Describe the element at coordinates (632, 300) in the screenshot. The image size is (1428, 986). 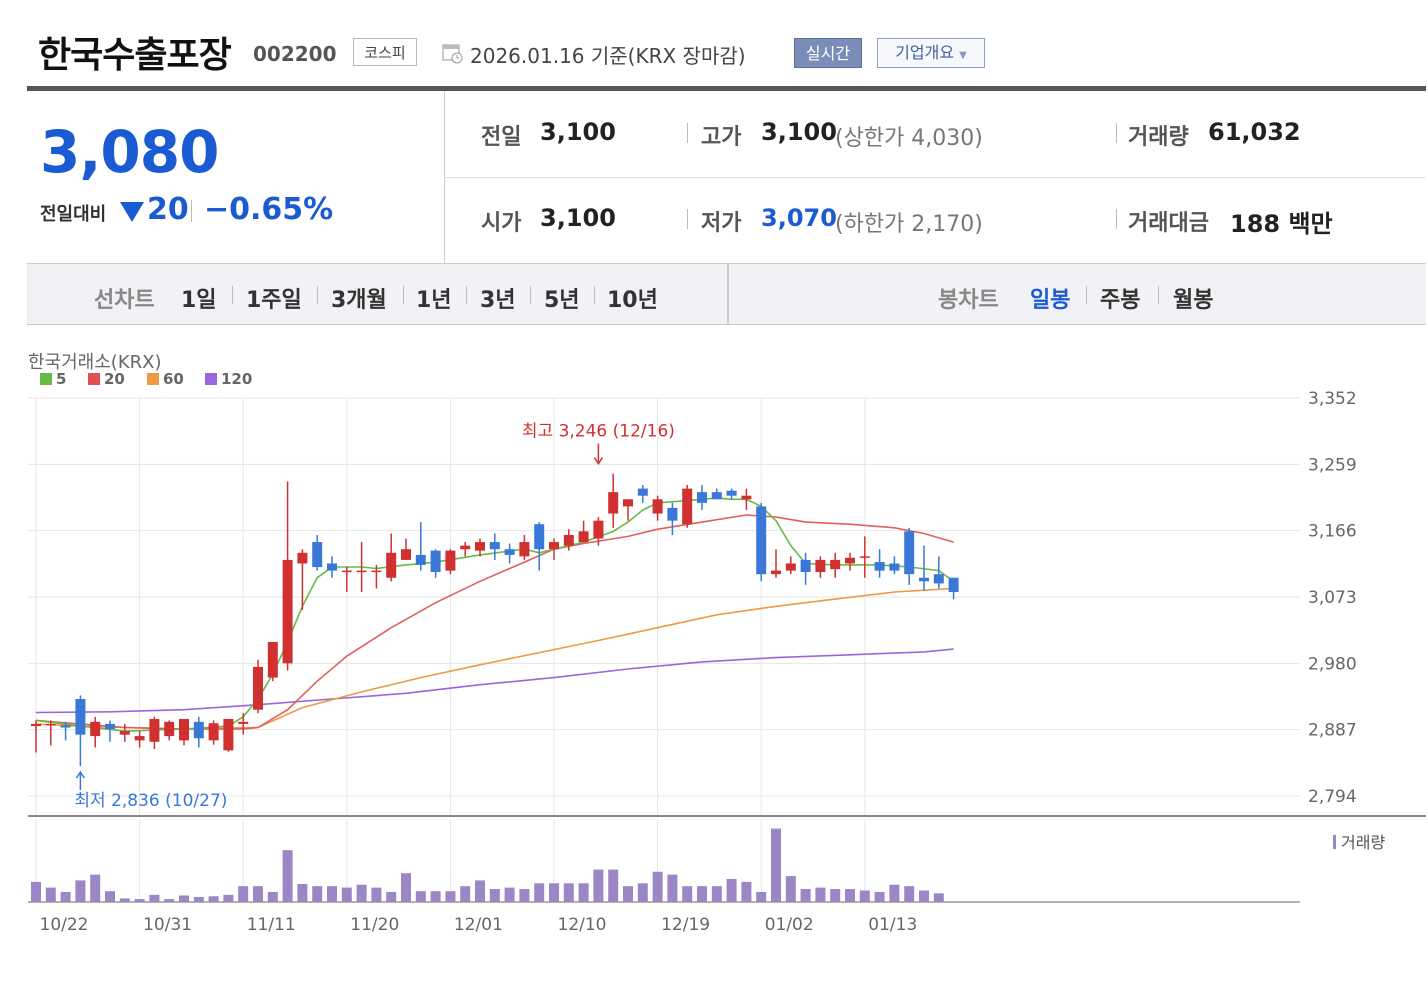
I see `period-10y: 10년` at that location.